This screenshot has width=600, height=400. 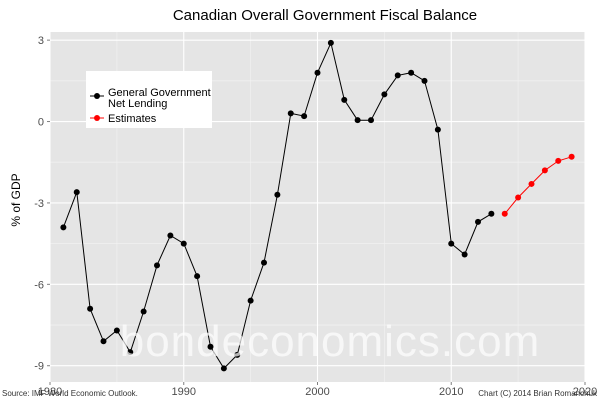 I want to click on legend-box, so click(x=149, y=99).